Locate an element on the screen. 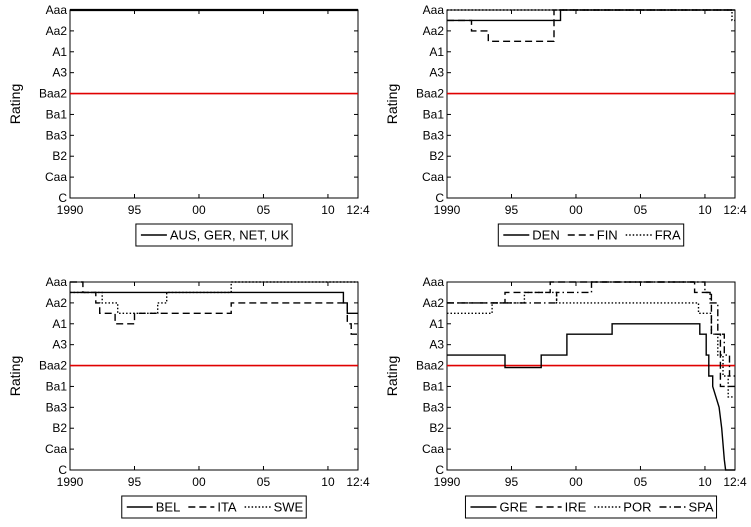  legend-item: BEL is located at coordinates (153, 507).